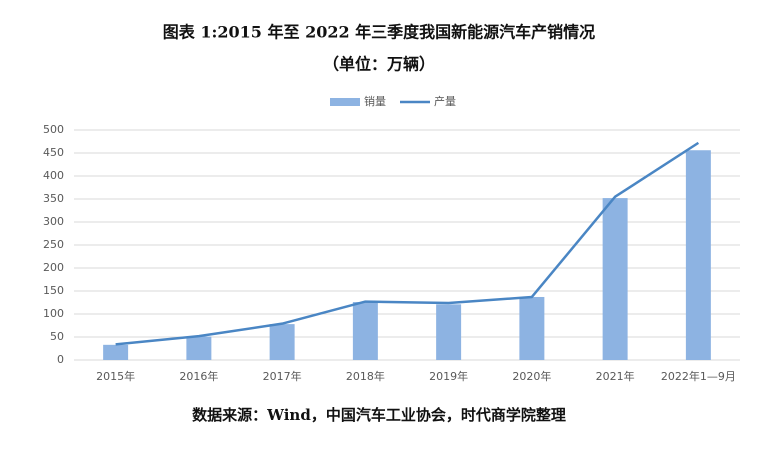 This screenshot has width=758, height=453. What do you see at coordinates (445, 101) in the screenshot?
I see `legend-label: 产量` at bounding box center [445, 101].